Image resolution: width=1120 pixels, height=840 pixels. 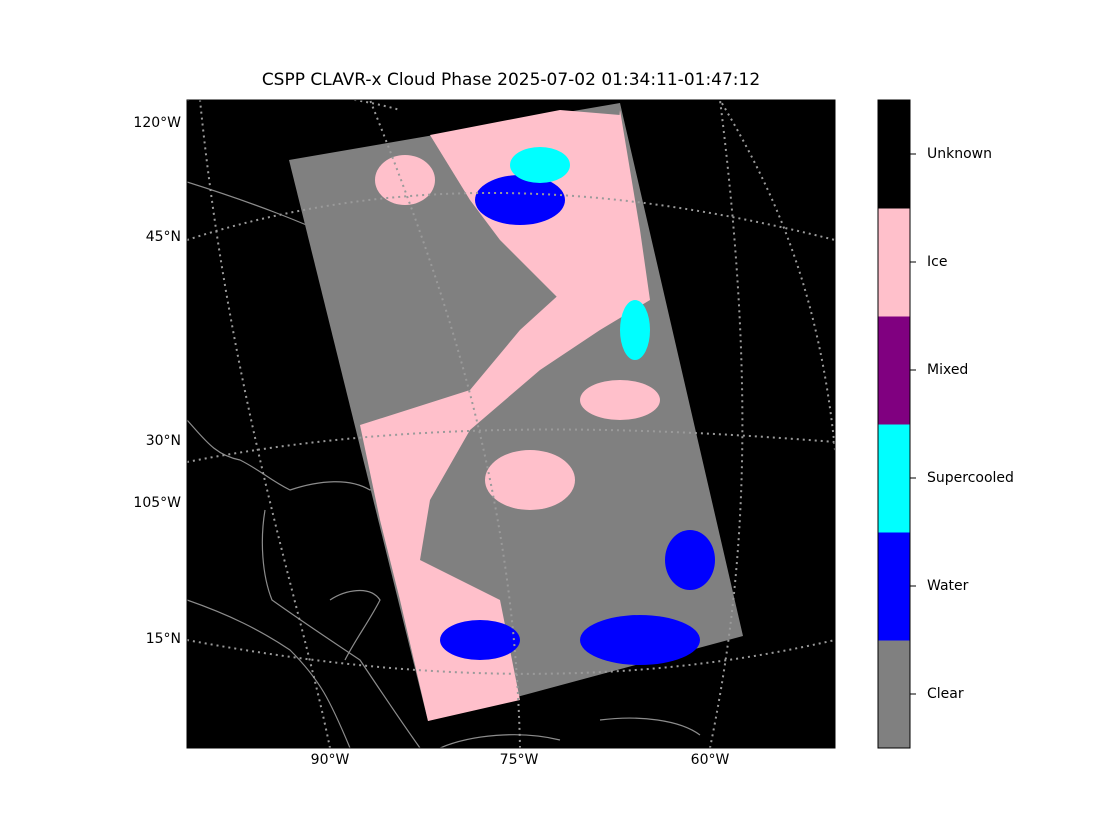 What do you see at coordinates (710, 760) in the screenshot?
I see `lon-label: 60°W` at bounding box center [710, 760].